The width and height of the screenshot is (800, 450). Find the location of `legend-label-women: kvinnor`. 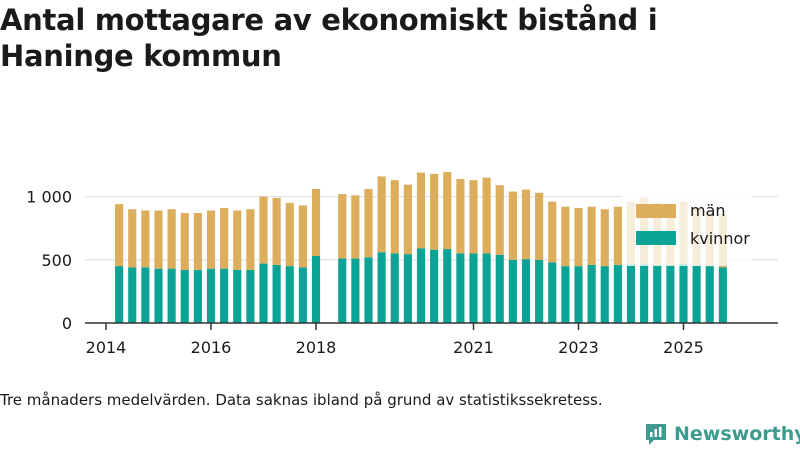

legend-label-women: kvinnor is located at coordinates (720, 238).